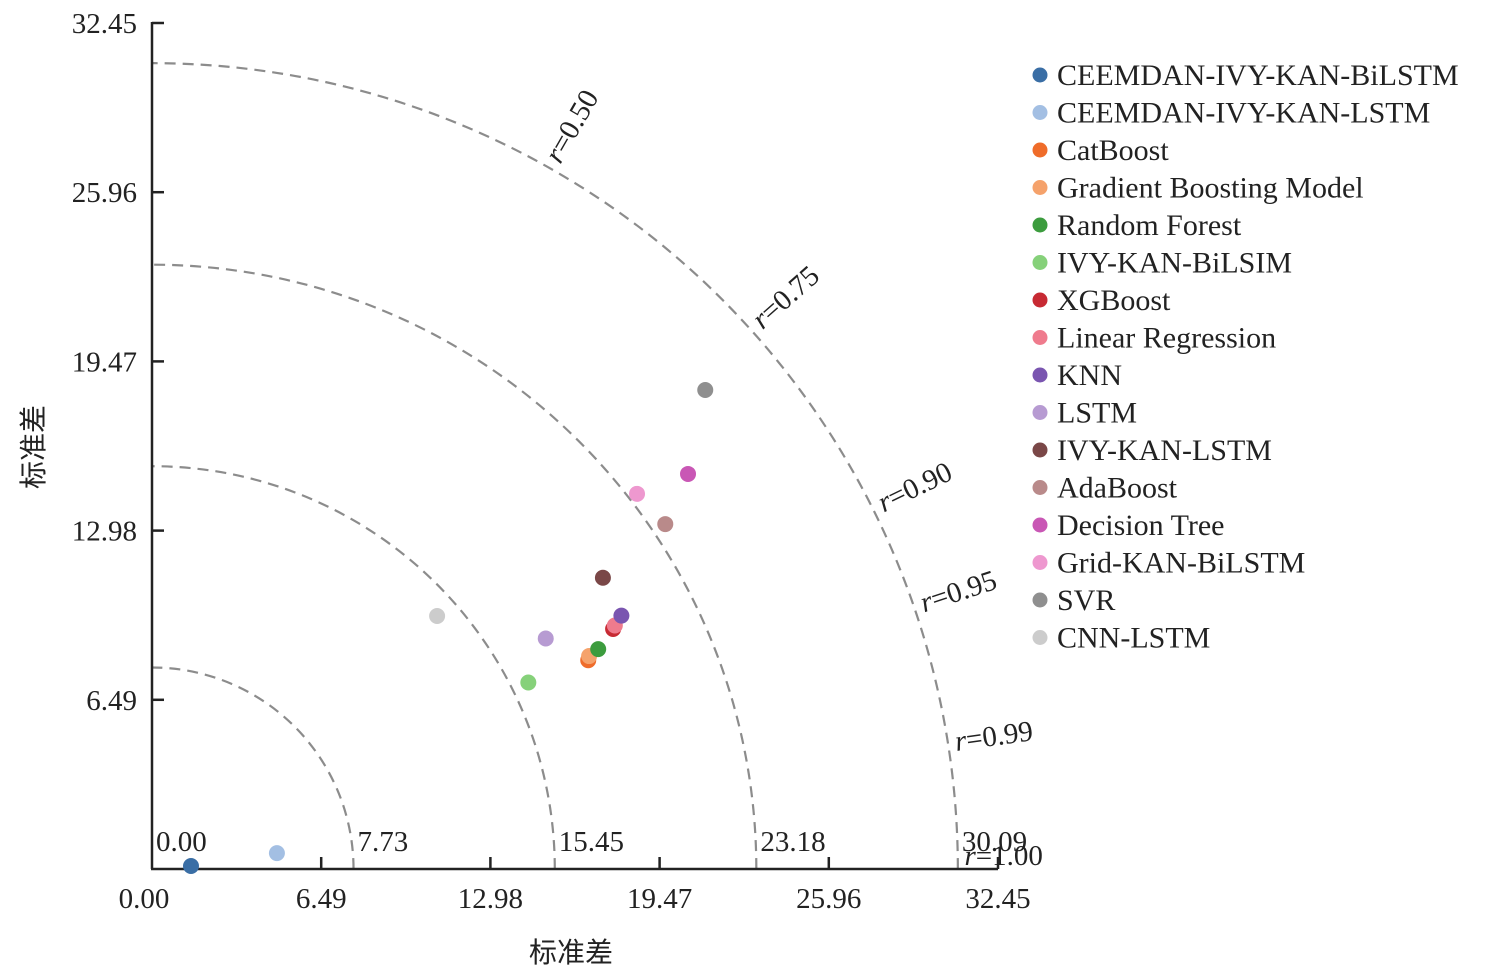 The height and width of the screenshot is (971, 1507). Describe the element at coordinates (994, 736) in the screenshot. I see `correlation-label: r=0.99` at that location.